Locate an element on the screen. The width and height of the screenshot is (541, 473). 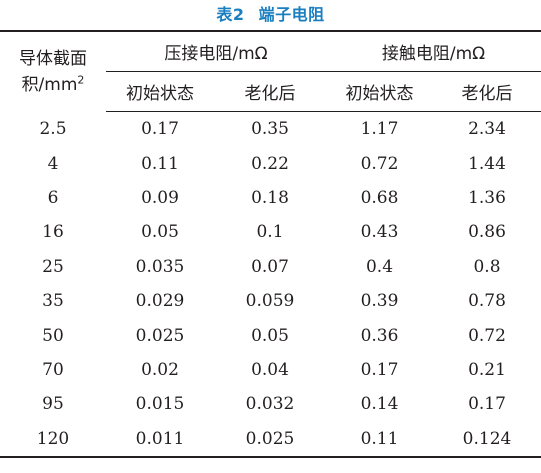
cell-contact-initial: 0.4 is located at coordinates (379, 266).